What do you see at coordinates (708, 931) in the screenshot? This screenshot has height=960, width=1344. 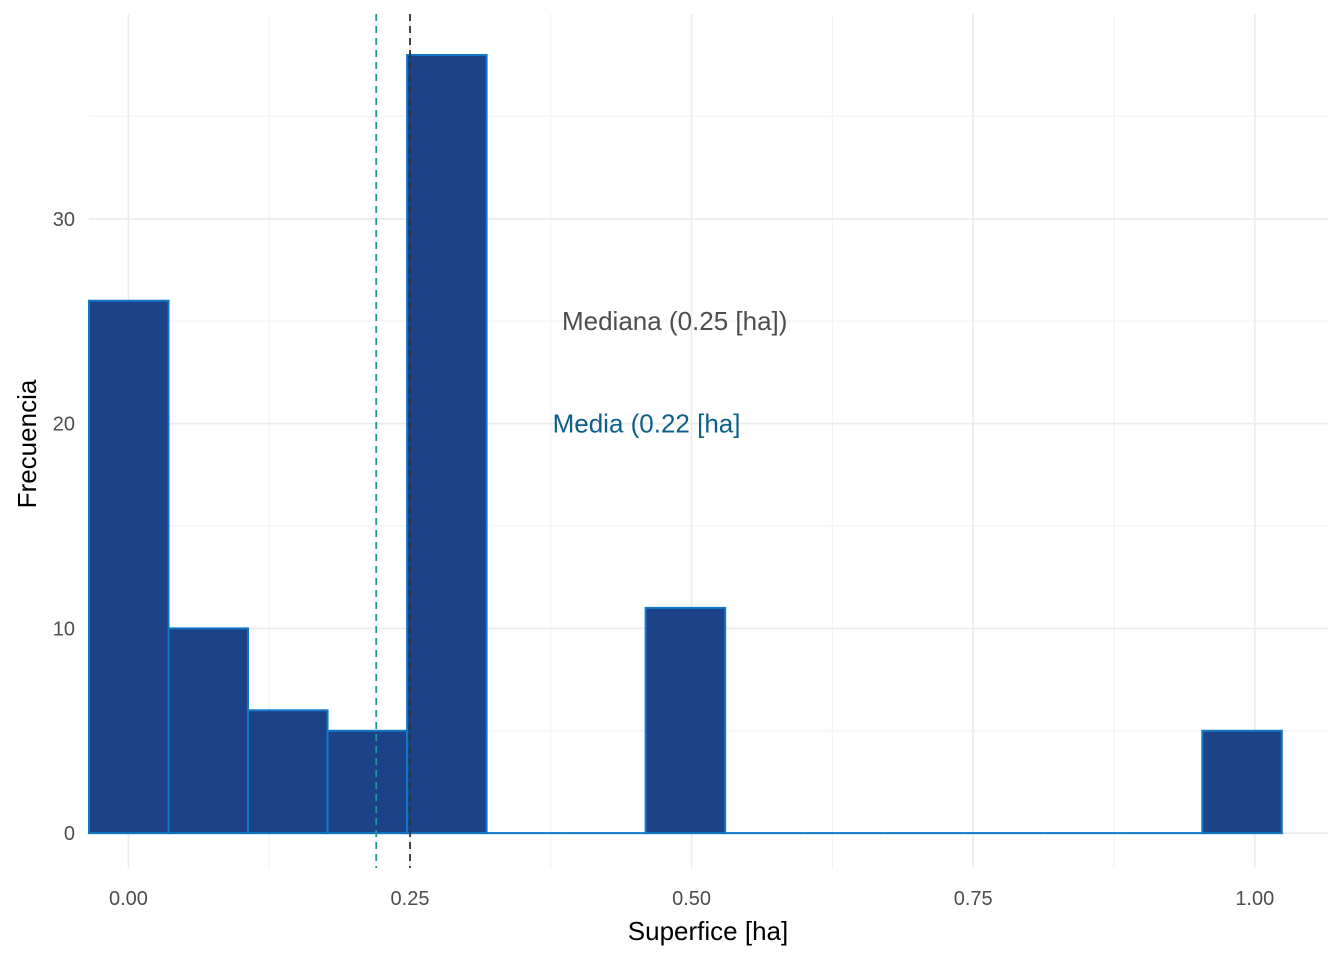 I see `x-axis-title: Superfice [ha]` at bounding box center [708, 931].